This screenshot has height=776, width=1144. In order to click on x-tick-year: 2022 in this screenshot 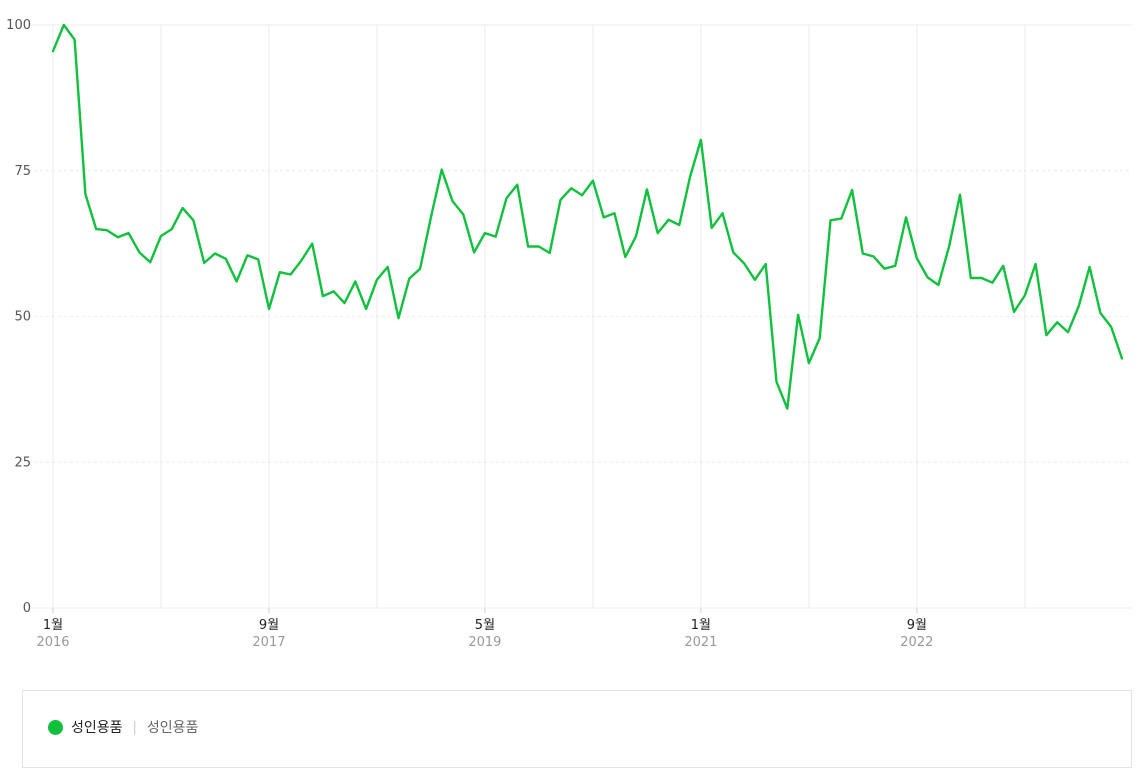, I will do `click(916, 642)`.